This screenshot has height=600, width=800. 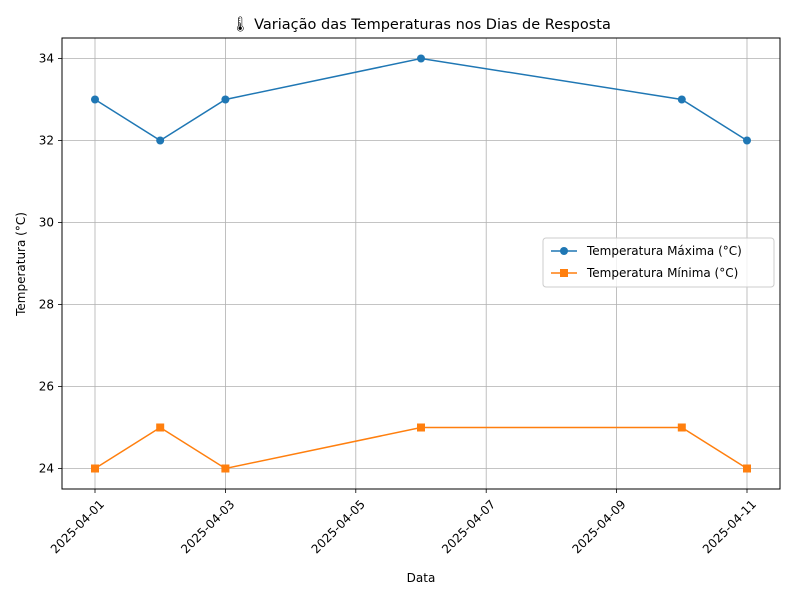 I want to click on y-tick-label: 30, so click(x=46, y=223).